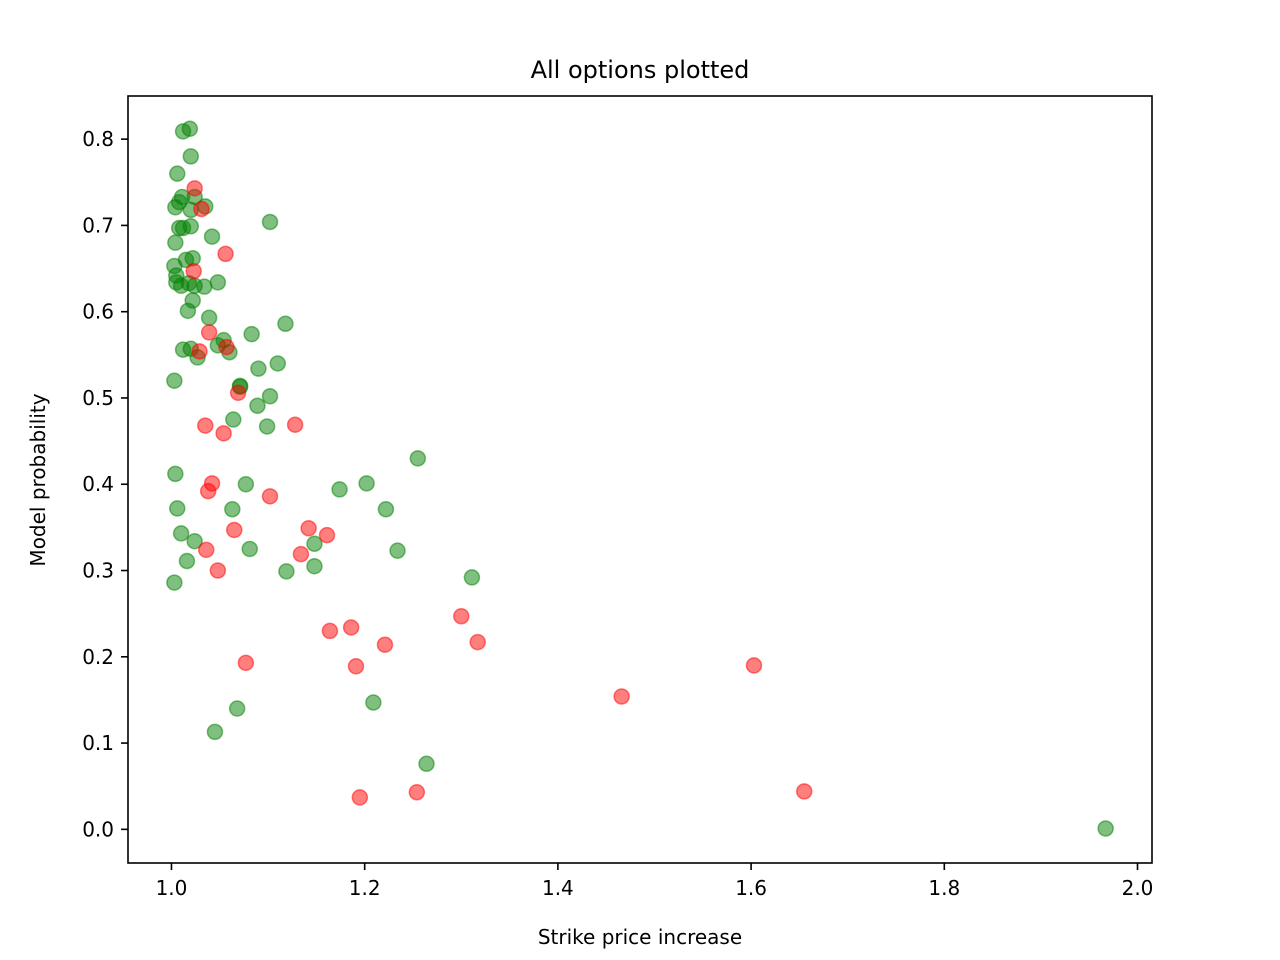  Describe the element at coordinates (558, 888) in the screenshot. I see `x-tick-label-2: 1.4` at that location.